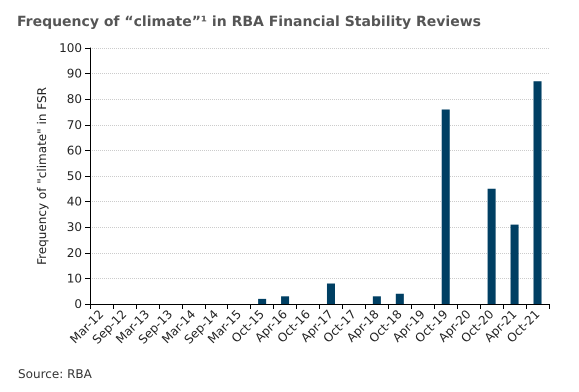 The height and width of the screenshot is (392, 579). What do you see at coordinates (55, 374) in the screenshot?
I see `source-note: Source: RBA` at bounding box center [55, 374].